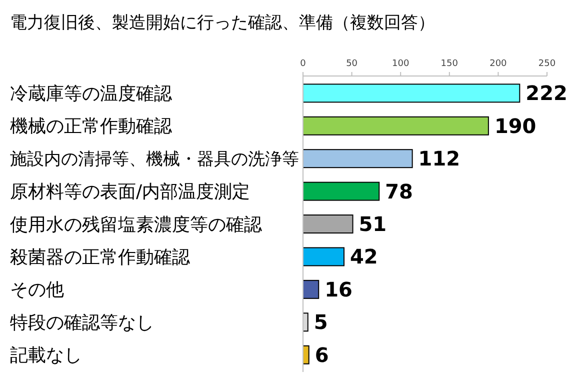 The width and height of the screenshot is (577, 389). I want to click on data-label: 6, so click(321, 354).